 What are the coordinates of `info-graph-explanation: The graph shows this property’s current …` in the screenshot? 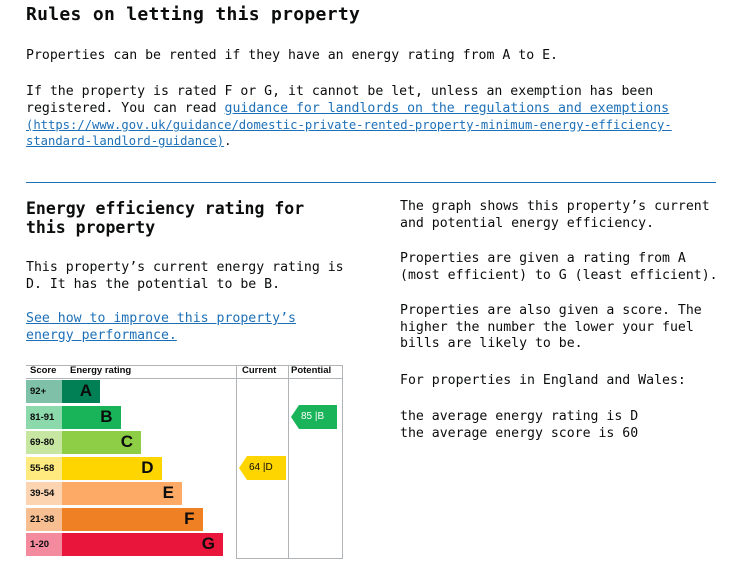 It's located at (555, 215).